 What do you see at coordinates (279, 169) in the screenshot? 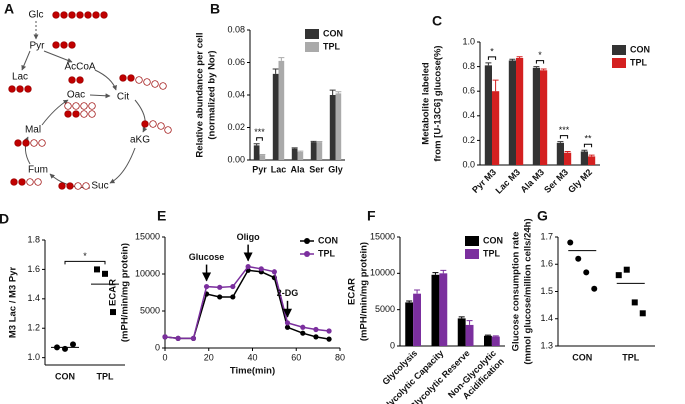
I see `x-tick-label: Lac` at bounding box center [279, 169].